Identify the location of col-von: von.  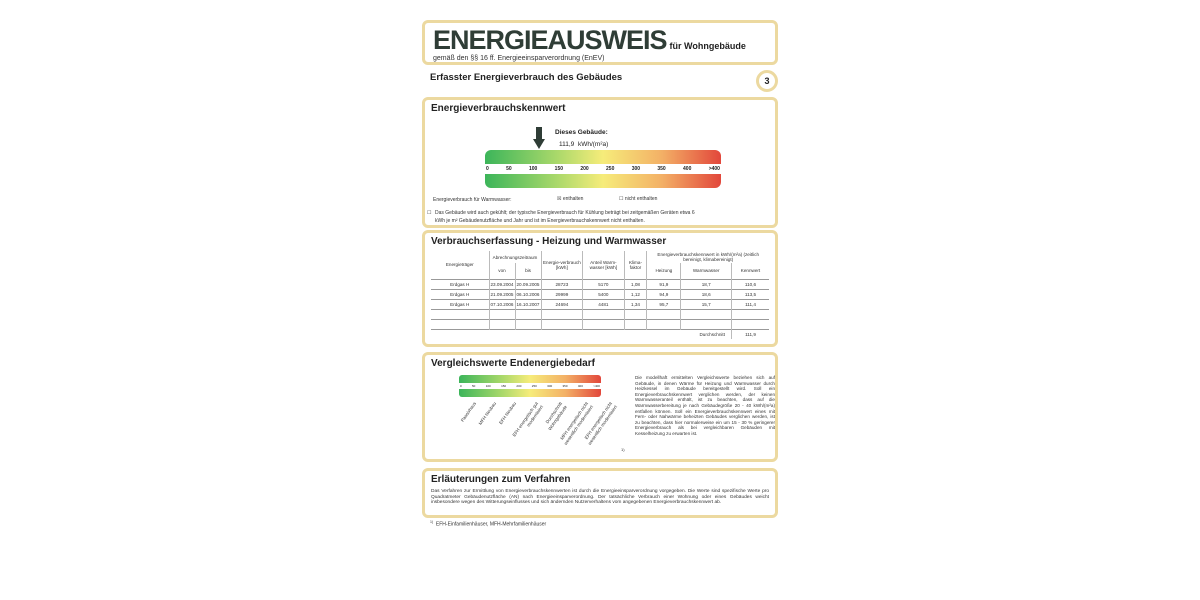
(501, 271).